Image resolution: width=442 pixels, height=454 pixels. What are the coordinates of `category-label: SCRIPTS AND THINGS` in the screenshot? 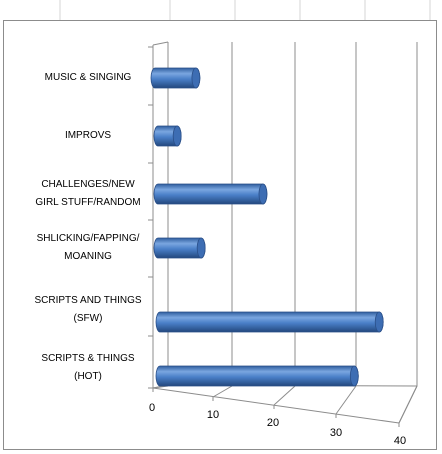 It's located at (87, 300).